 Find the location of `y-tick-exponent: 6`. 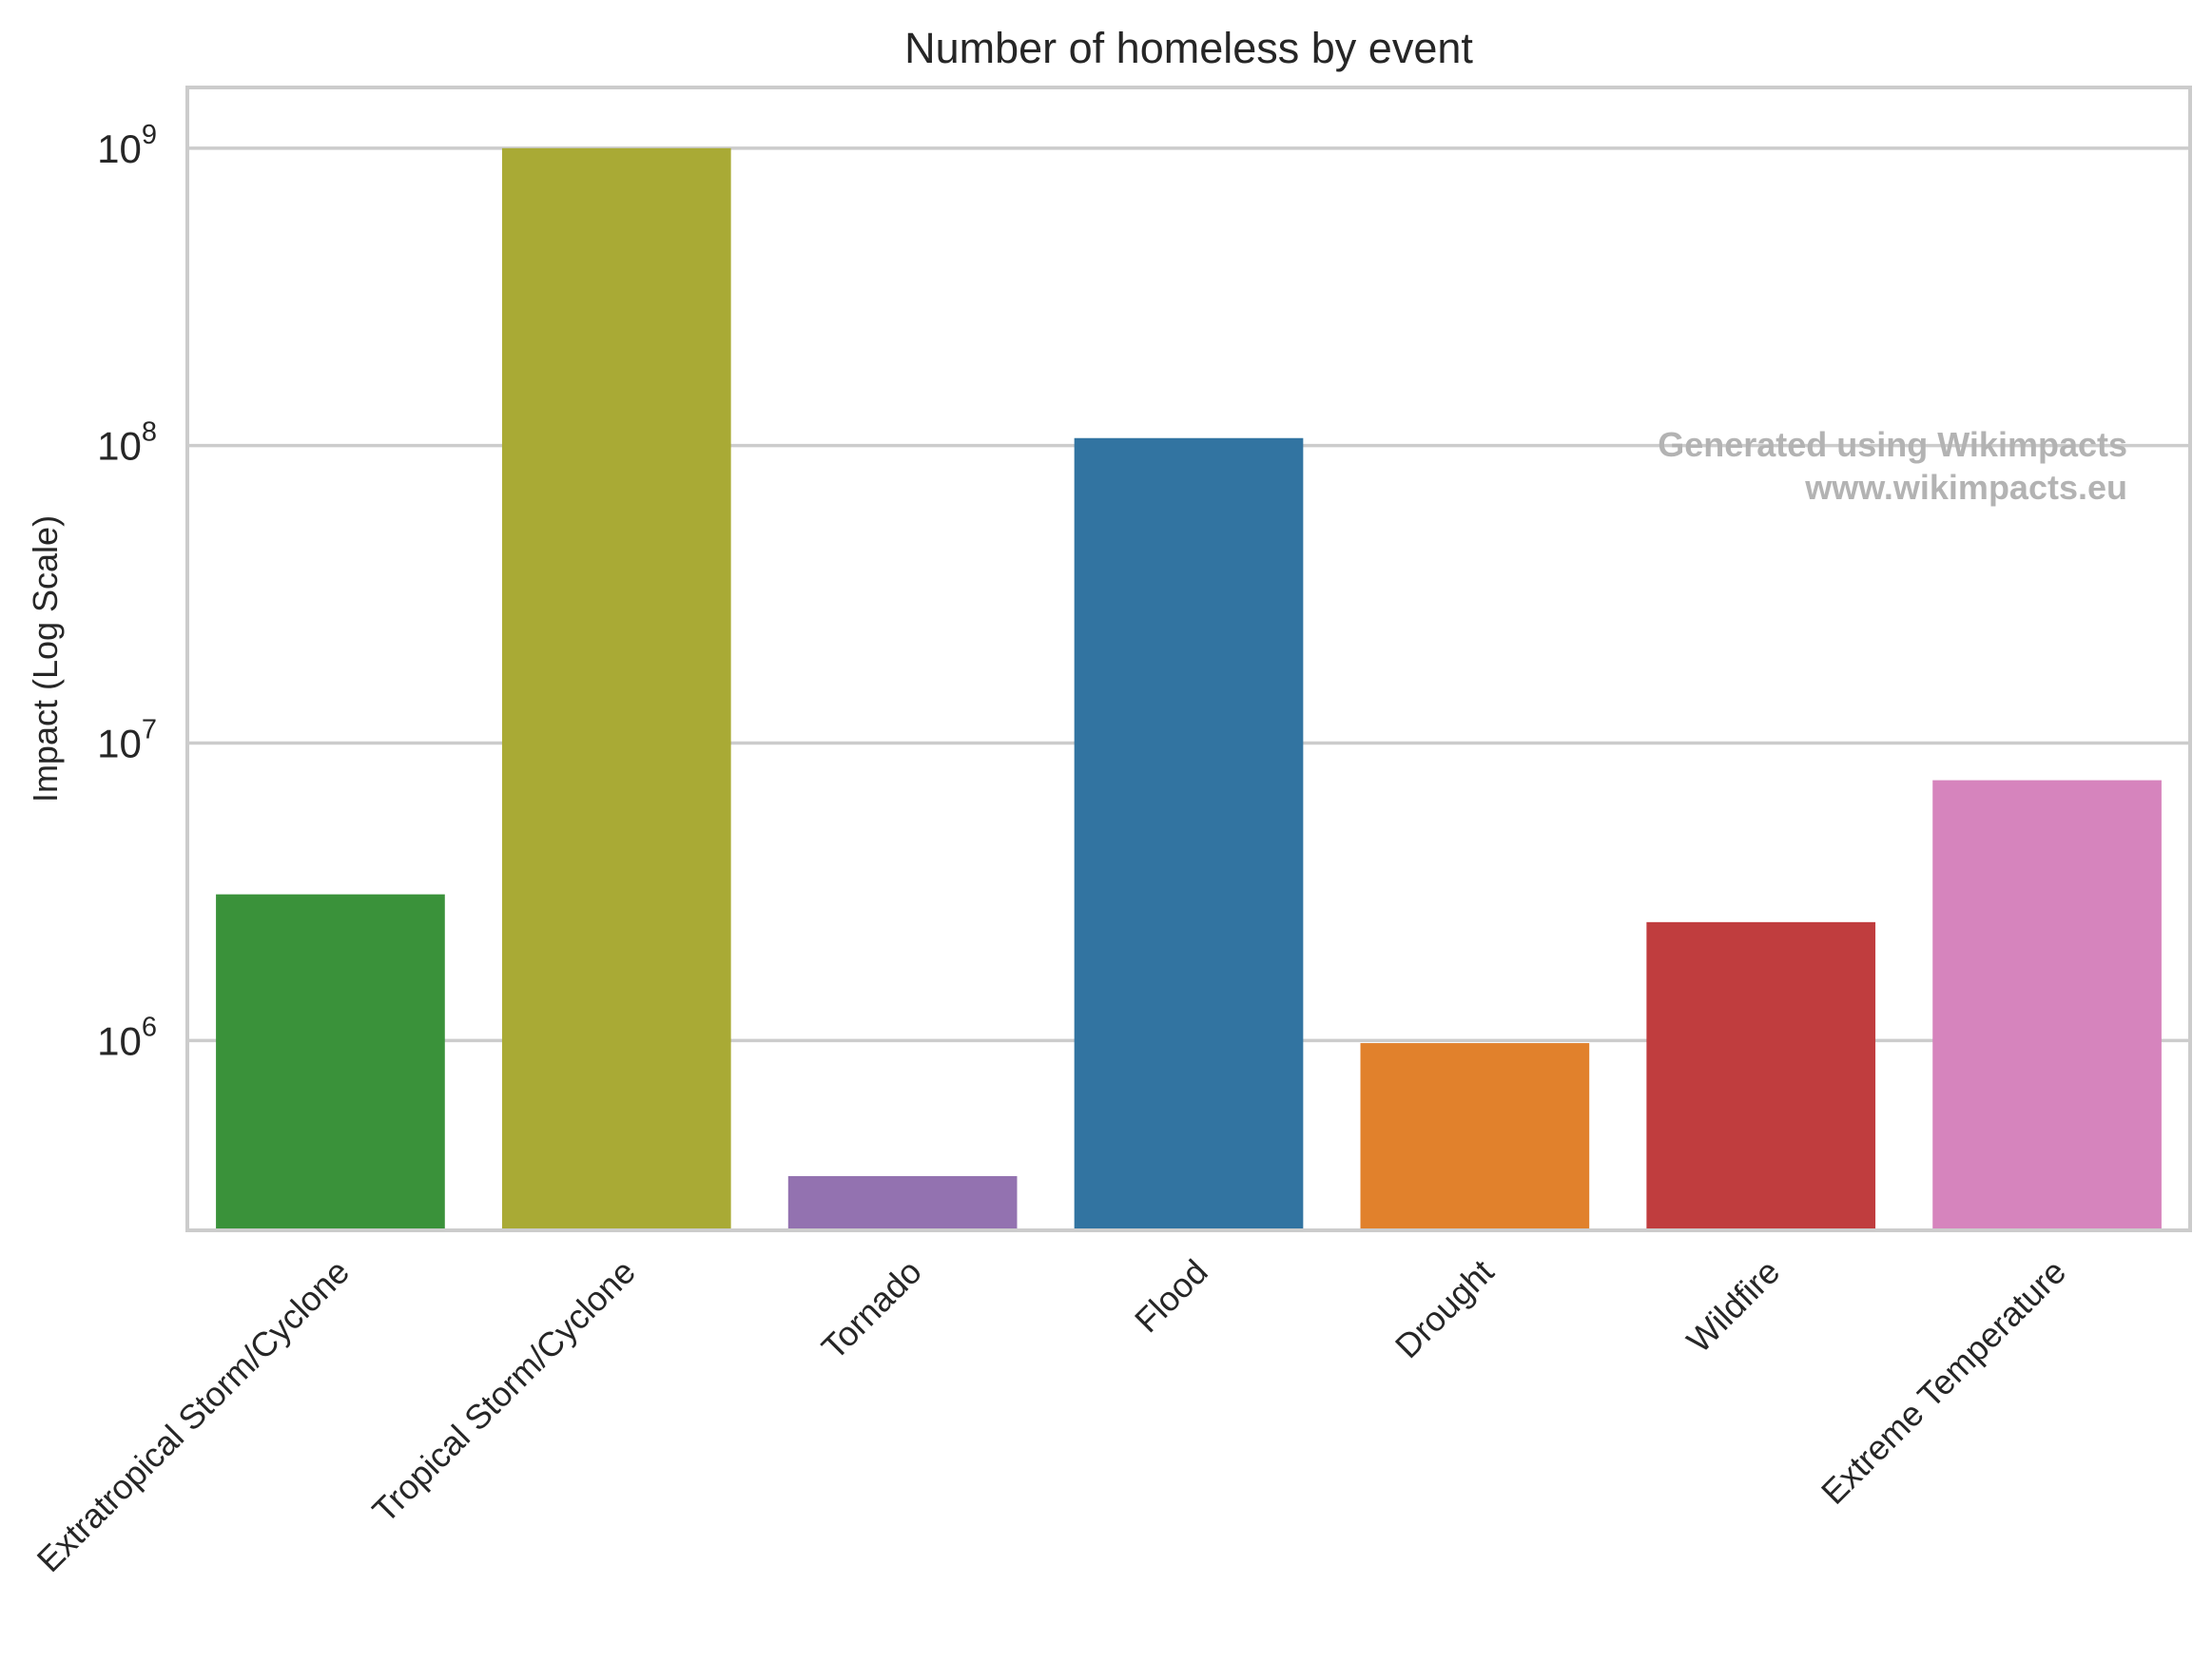

y-tick-exponent: 6 is located at coordinates (149, 1027).